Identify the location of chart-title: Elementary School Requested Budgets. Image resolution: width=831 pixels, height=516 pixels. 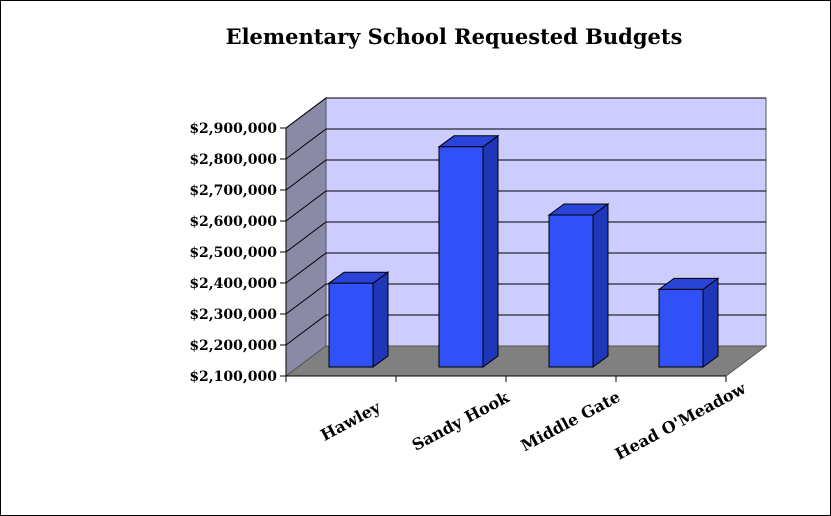
(454, 36).